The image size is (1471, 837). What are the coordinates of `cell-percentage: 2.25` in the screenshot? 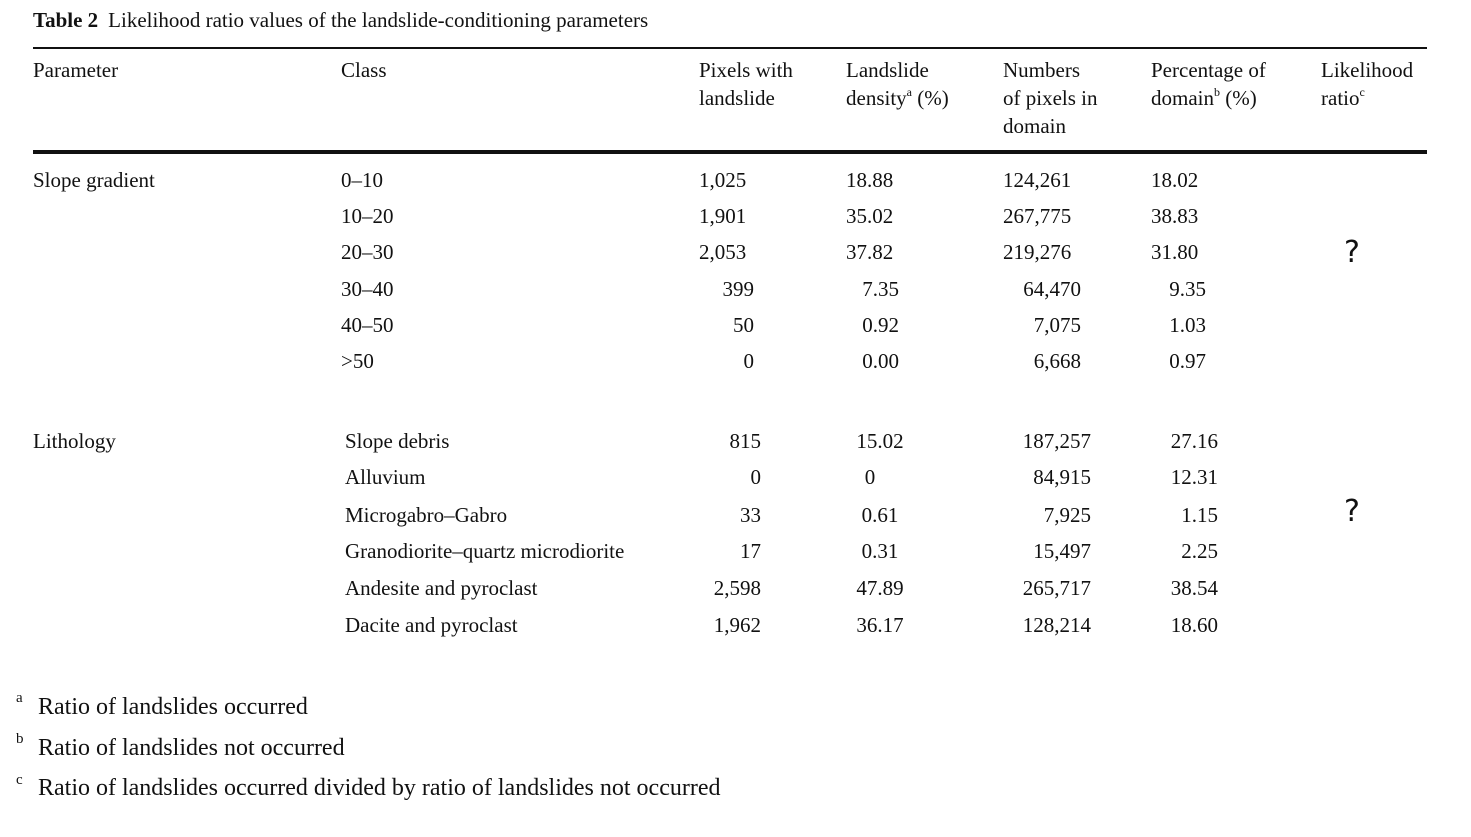 It's located at (1199, 551).